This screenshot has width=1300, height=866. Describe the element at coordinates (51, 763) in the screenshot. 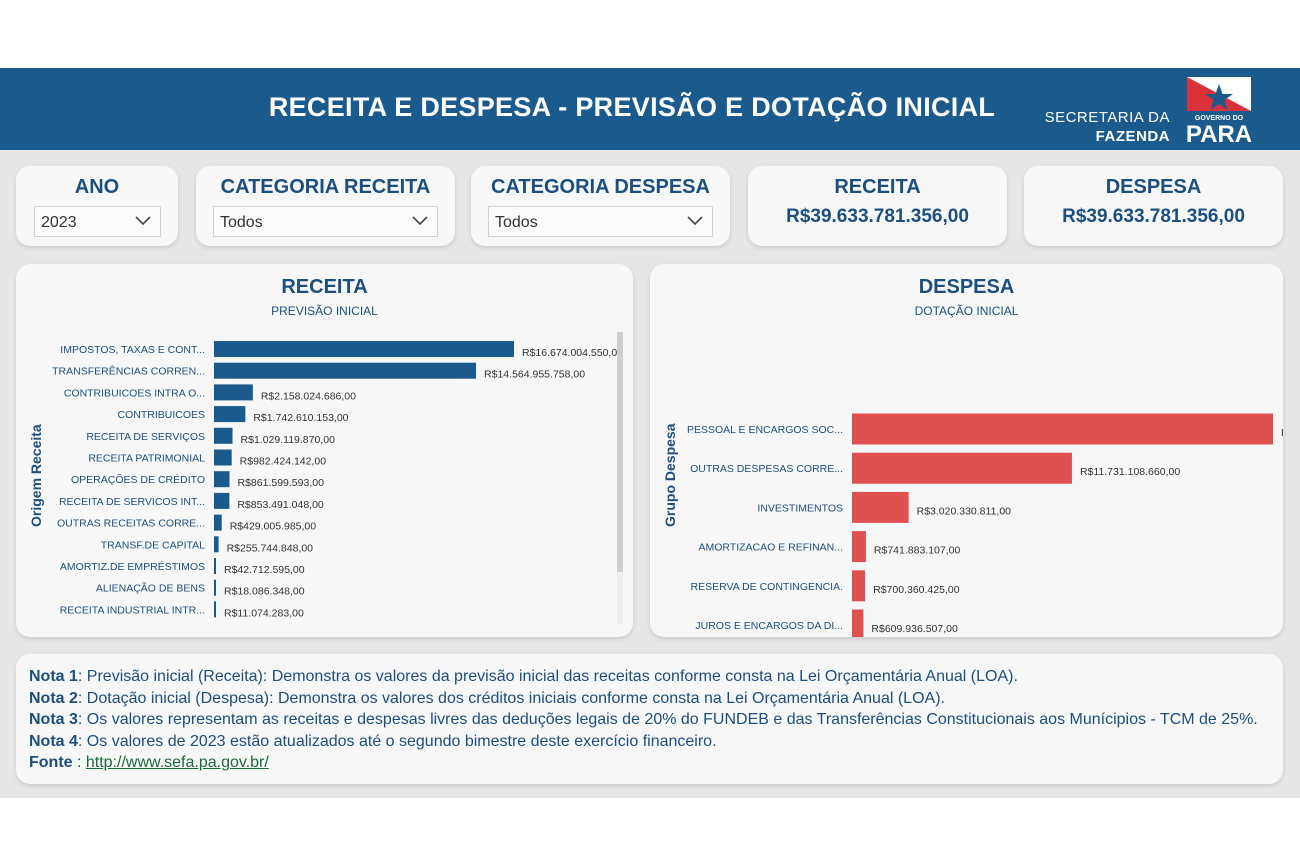

I see `fonte-label: Fonte` at that location.